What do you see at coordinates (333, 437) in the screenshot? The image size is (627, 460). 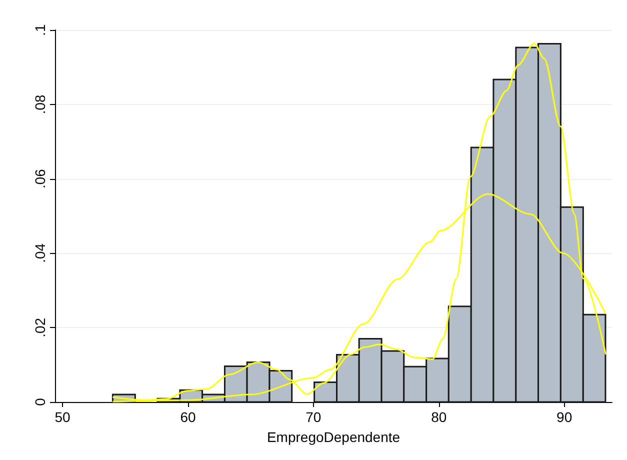 I see `x-axis-title: EmpregoDependente` at bounding box center [333, 437].